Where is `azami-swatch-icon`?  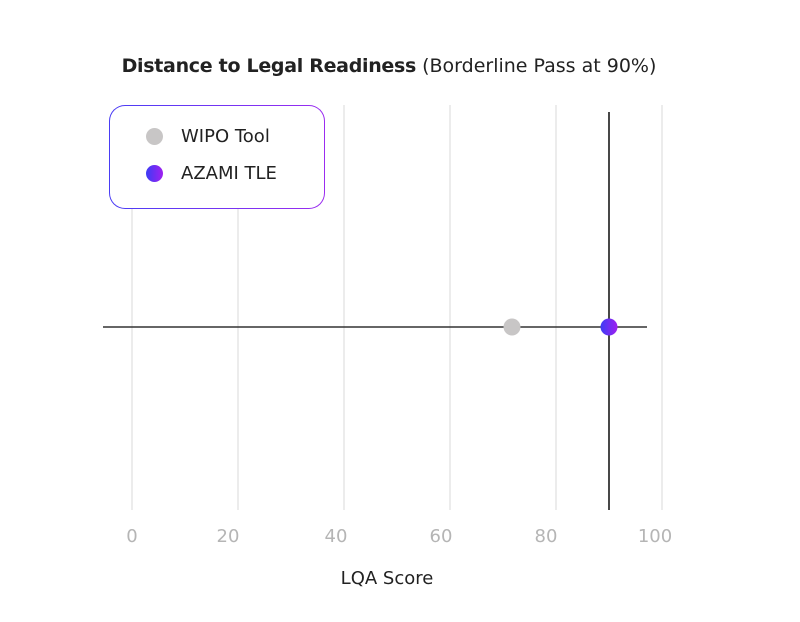
azami-swatch-icon is located at coordinates (154, 173).